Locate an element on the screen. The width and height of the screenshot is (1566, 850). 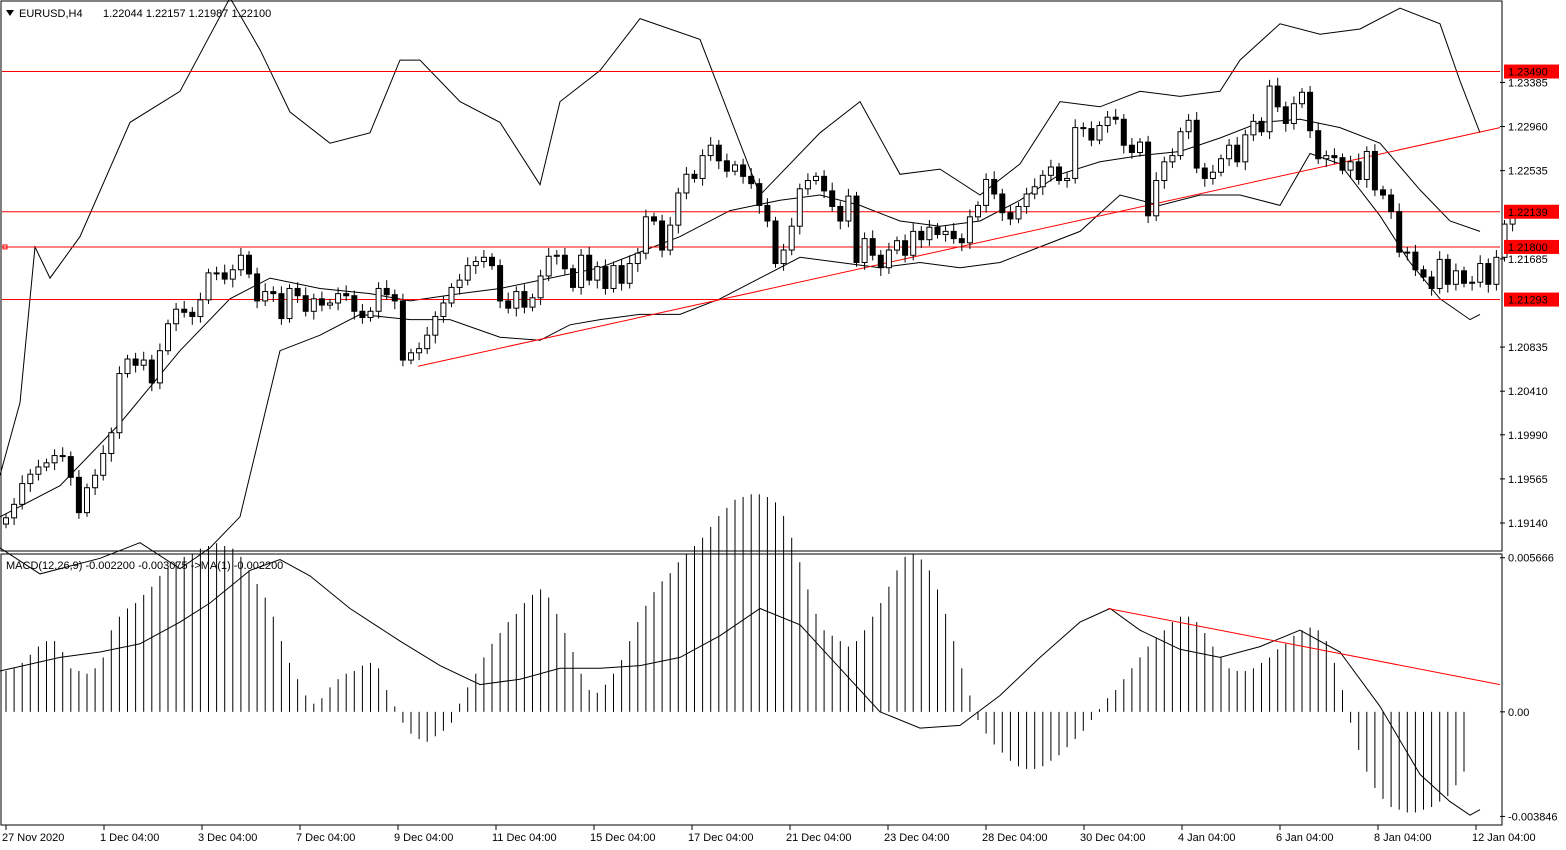
level-tag-label: 1.21800 is located at coordinates (1528, 248).